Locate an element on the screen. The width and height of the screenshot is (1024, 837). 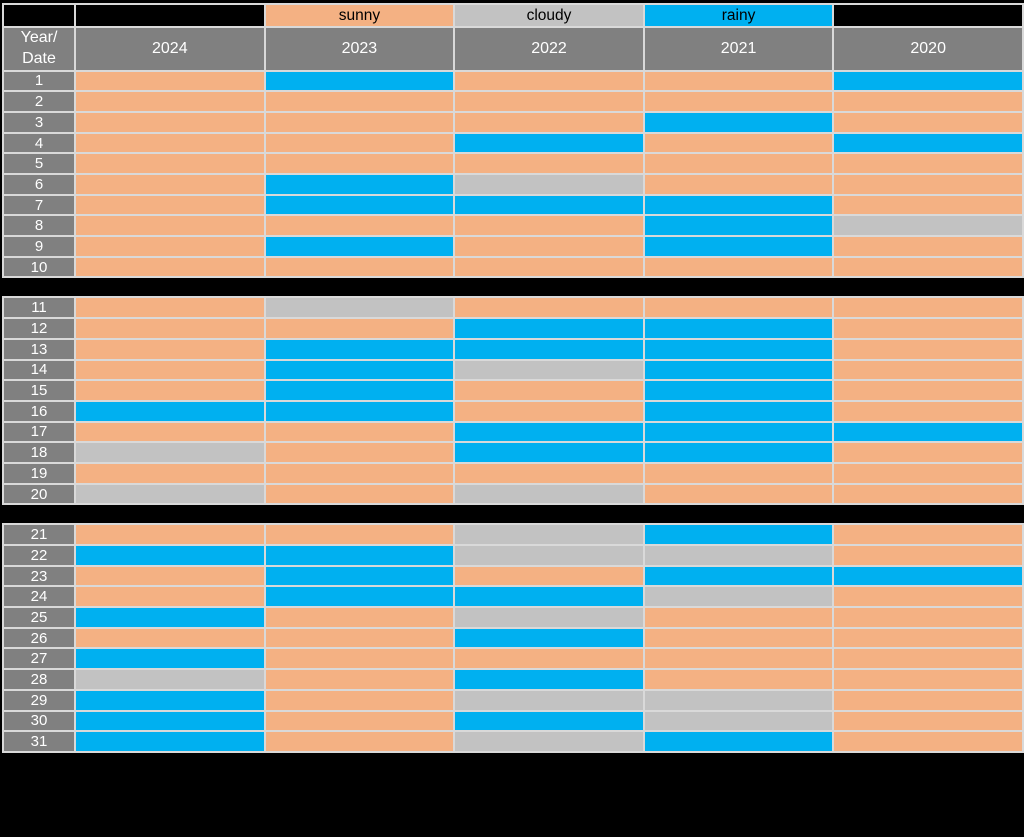
table-row: 18 is located at coordinates (513, 452).